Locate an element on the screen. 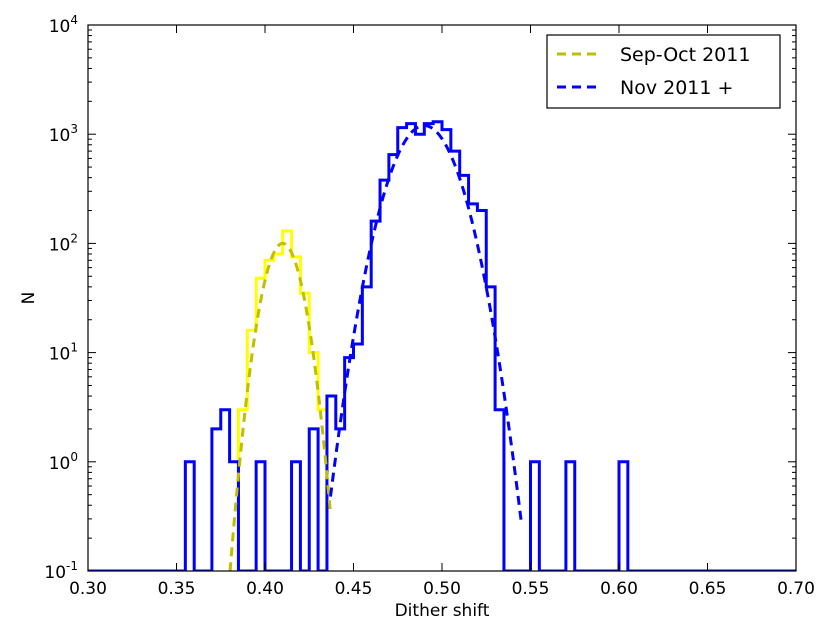 The width and height of the screenshot is (830, 640). x-tick-label: 0.65 is located at coordinates (708, 589).